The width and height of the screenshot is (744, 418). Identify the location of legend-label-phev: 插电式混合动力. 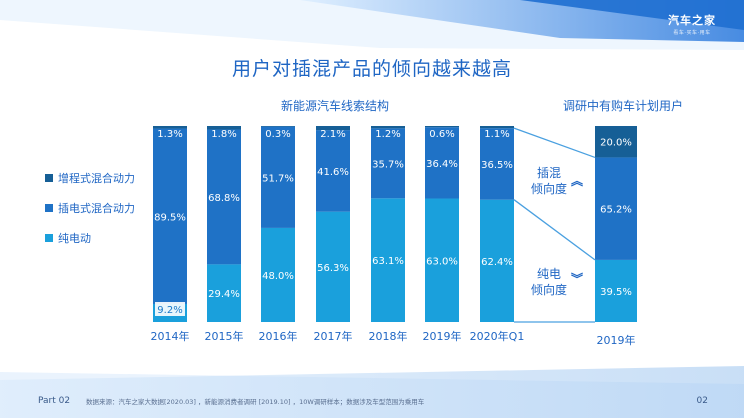
(96, 208).